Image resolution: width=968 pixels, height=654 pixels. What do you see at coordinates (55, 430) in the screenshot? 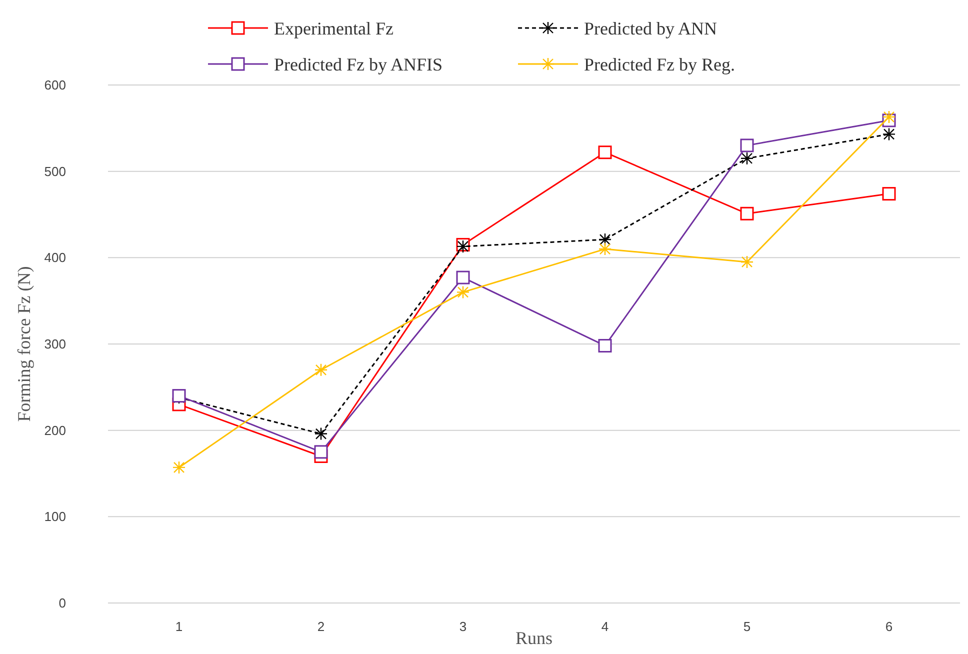
I see `y-tick-label: 200` at bounding box center [55, 430].